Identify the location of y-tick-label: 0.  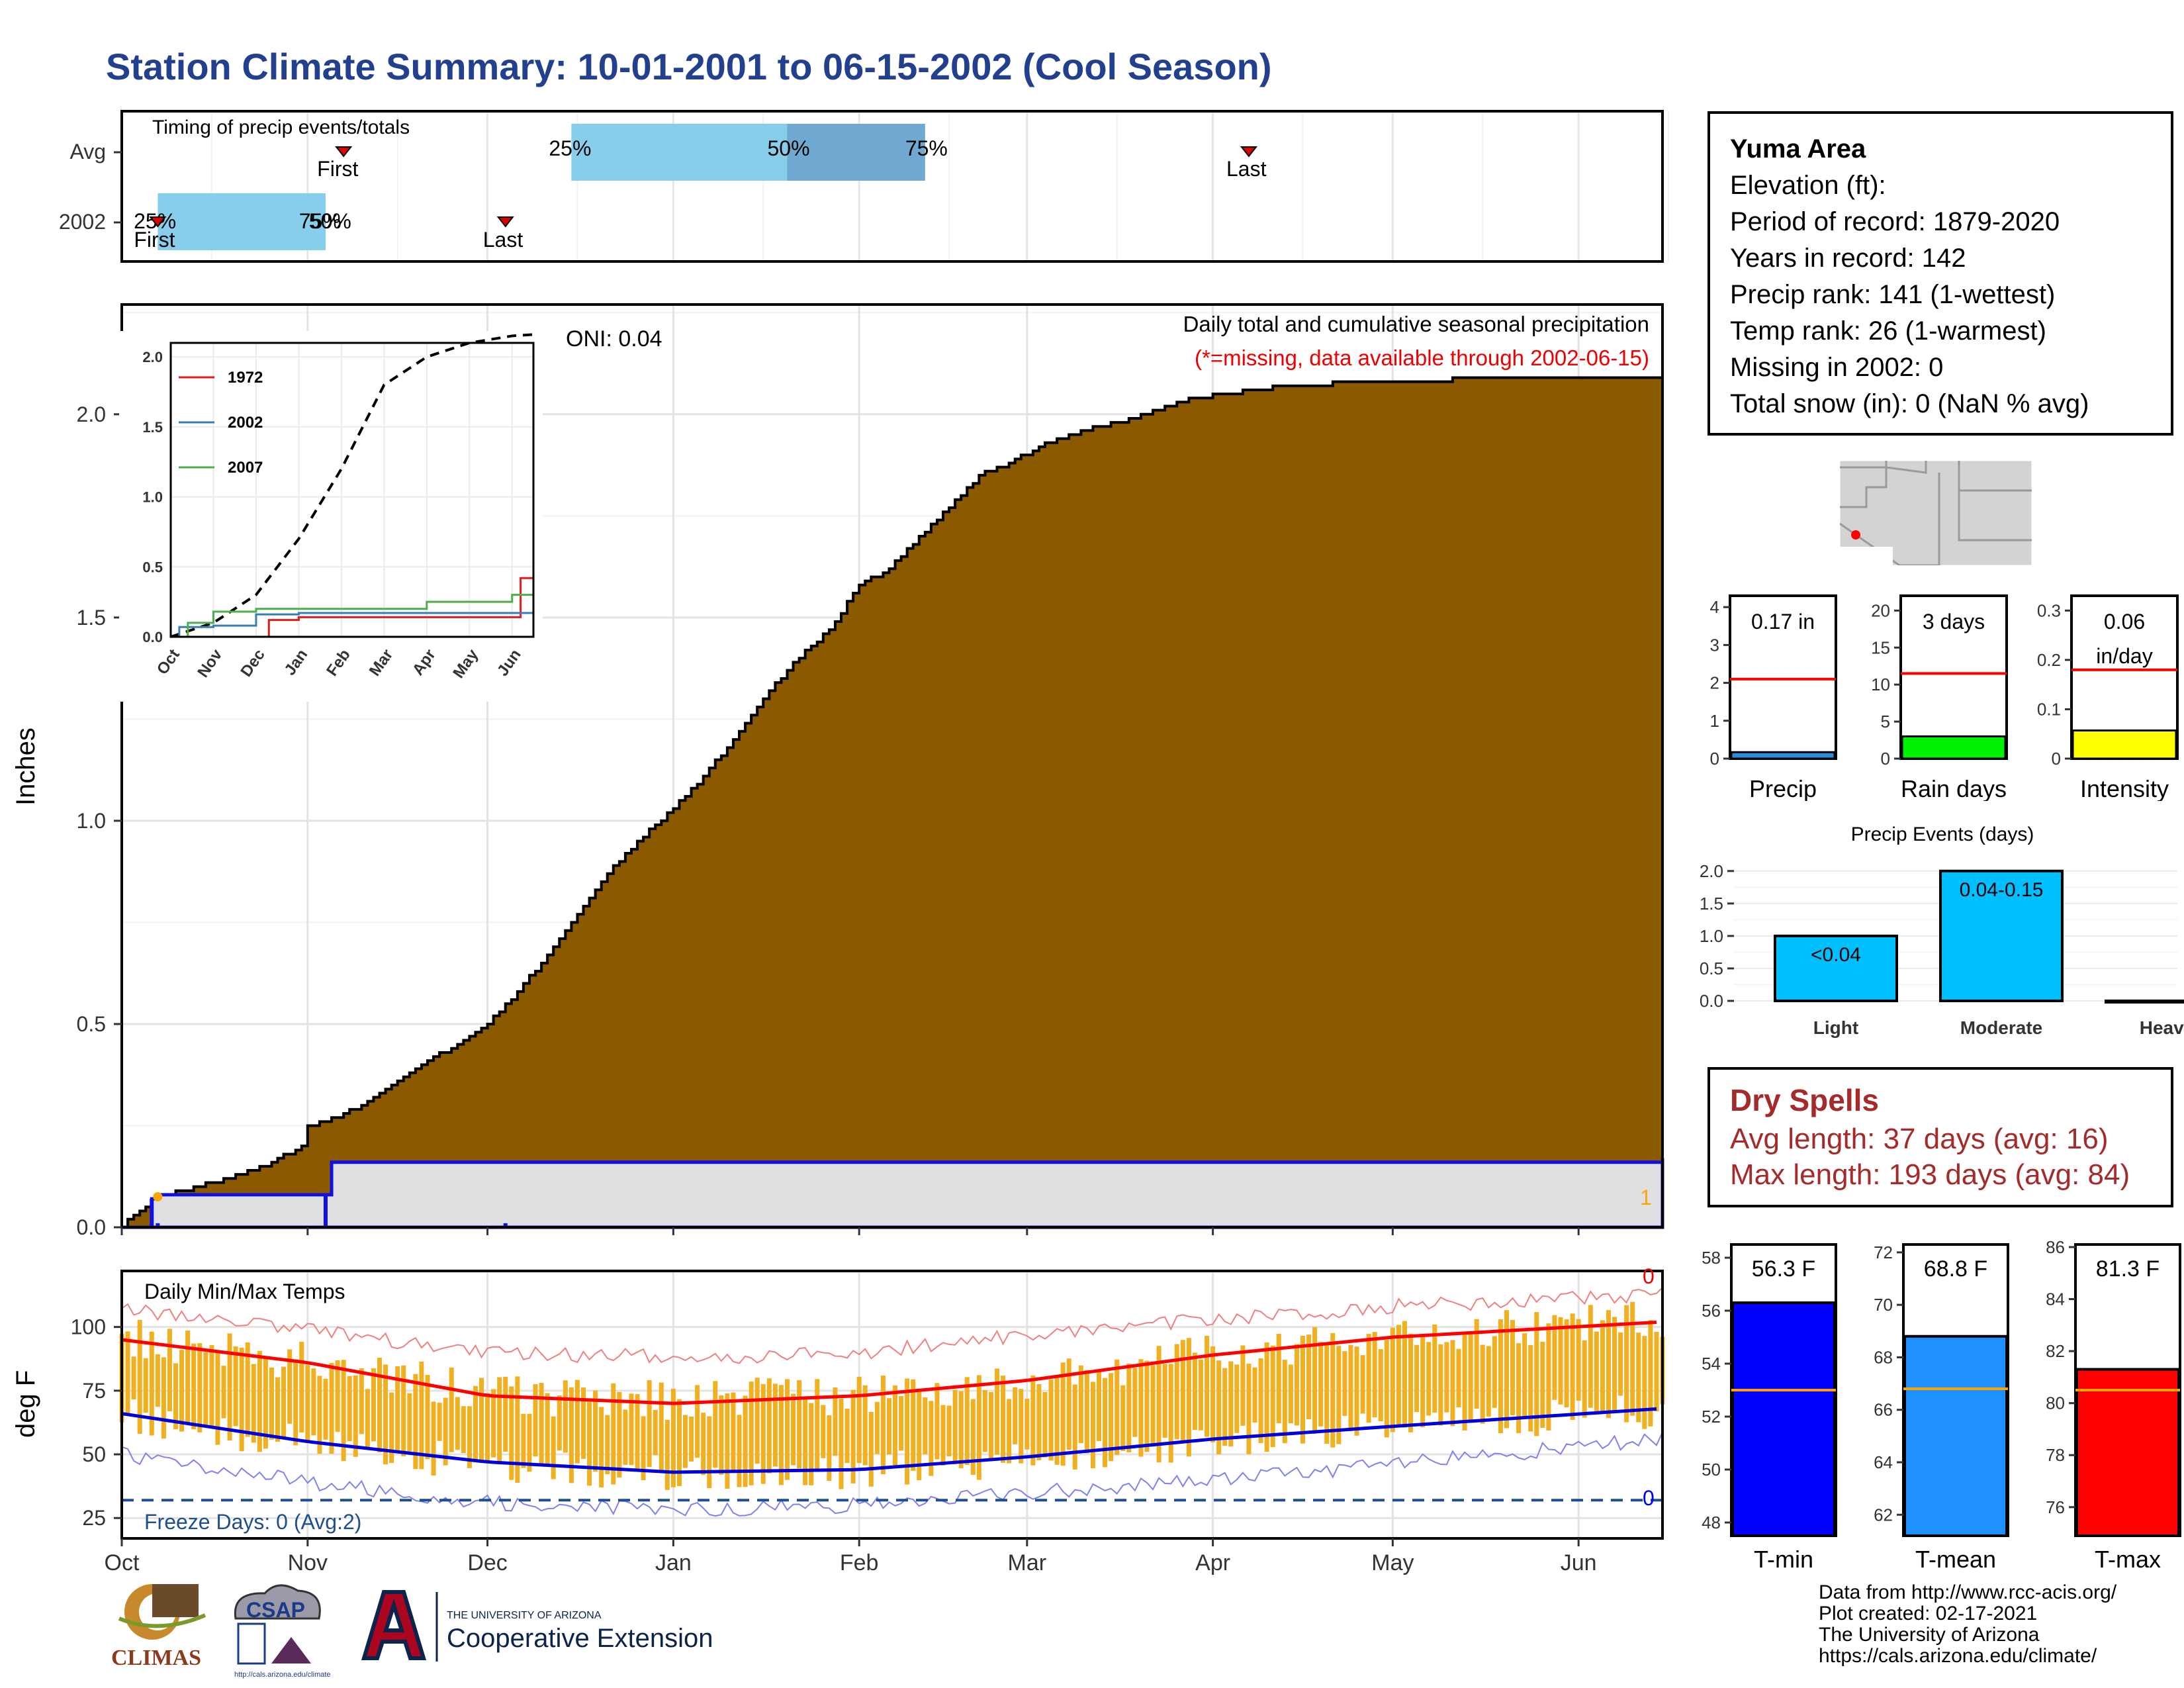
(1715, 759).